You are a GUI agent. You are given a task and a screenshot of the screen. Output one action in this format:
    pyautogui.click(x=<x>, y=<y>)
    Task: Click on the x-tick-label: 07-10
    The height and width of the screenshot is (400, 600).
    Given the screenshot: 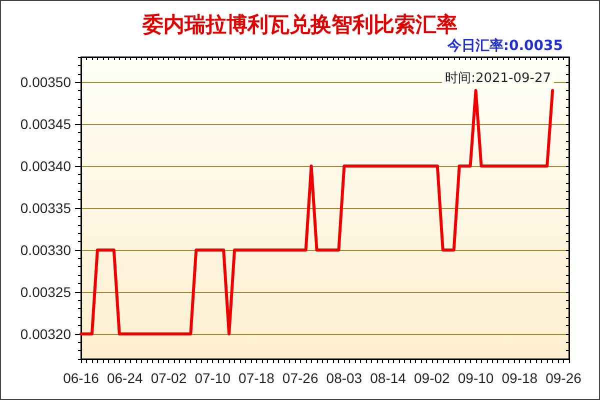 What is the action you would take?
    pyautogui.click(x=212, y=378)
    